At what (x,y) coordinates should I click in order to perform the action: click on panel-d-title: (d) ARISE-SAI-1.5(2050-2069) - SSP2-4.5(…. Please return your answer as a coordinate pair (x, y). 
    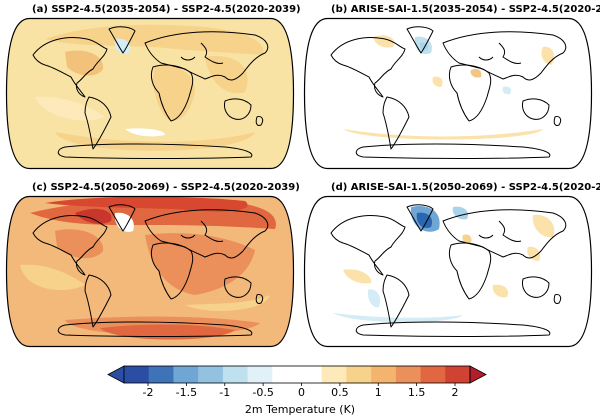
    Looking at the image, I should click on (465, 187).